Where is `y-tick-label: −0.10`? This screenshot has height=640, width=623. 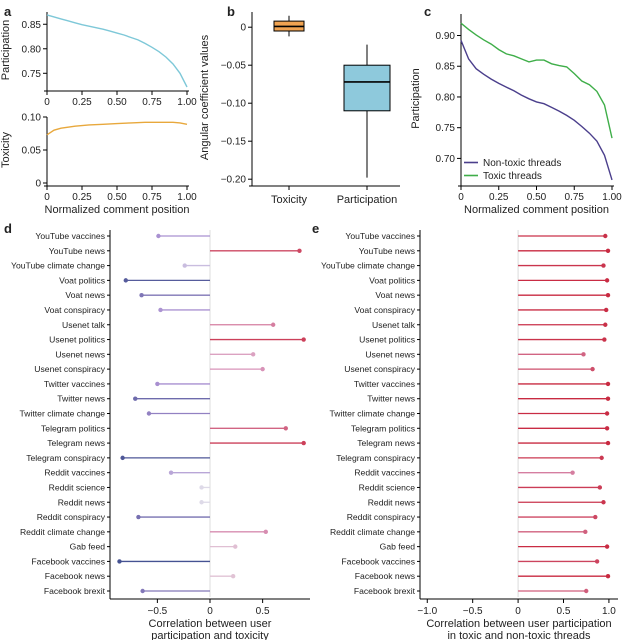 y-tick-label: −0.10 is located at coordinates (234, 104).